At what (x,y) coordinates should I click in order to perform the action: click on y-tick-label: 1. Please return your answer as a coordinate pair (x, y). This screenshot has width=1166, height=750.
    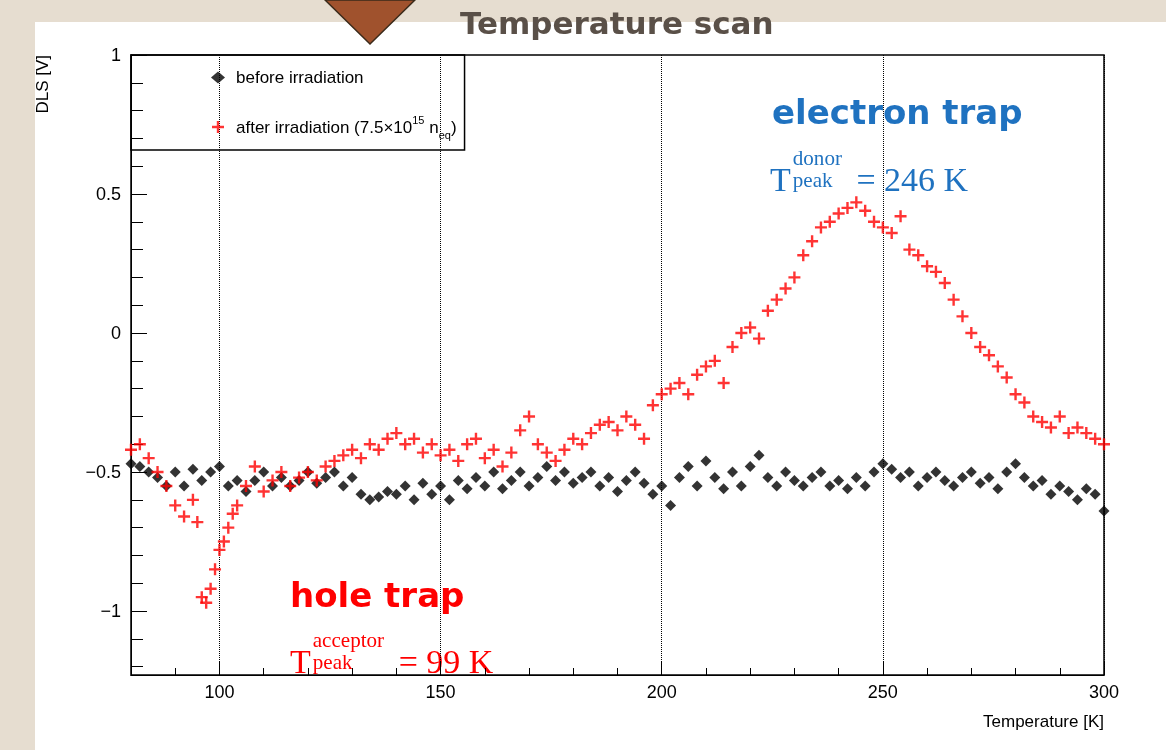
    Looking at the image, I should click on (115, 55).